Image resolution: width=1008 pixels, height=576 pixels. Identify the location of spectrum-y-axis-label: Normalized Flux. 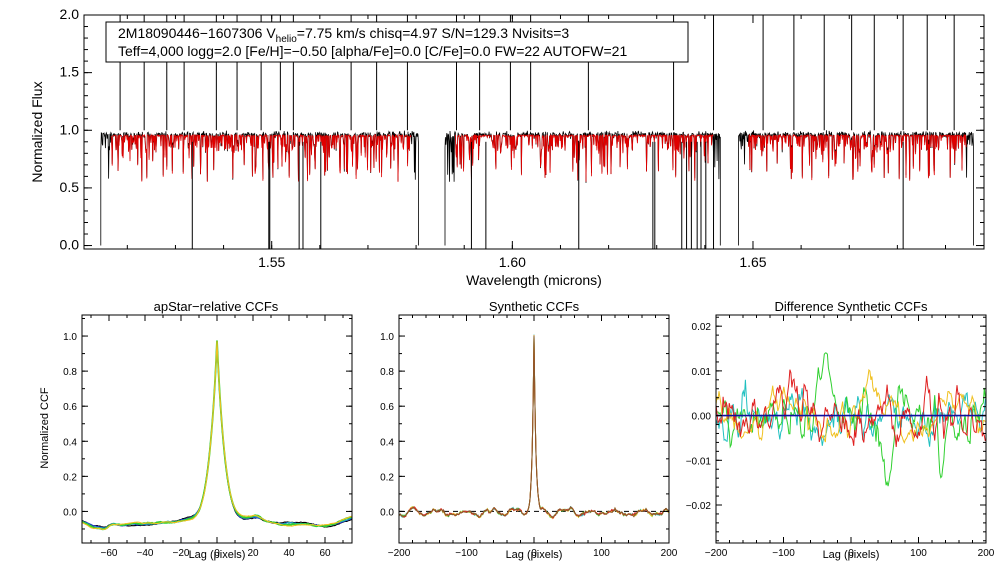
(37, 131).